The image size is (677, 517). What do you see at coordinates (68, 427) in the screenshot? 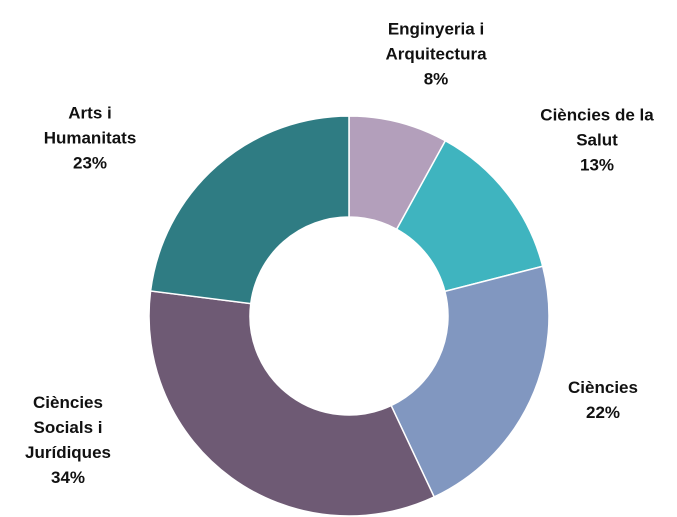
I see `category-label: Ciències Socials i Jurídiques` at bounding box center [68, 427].